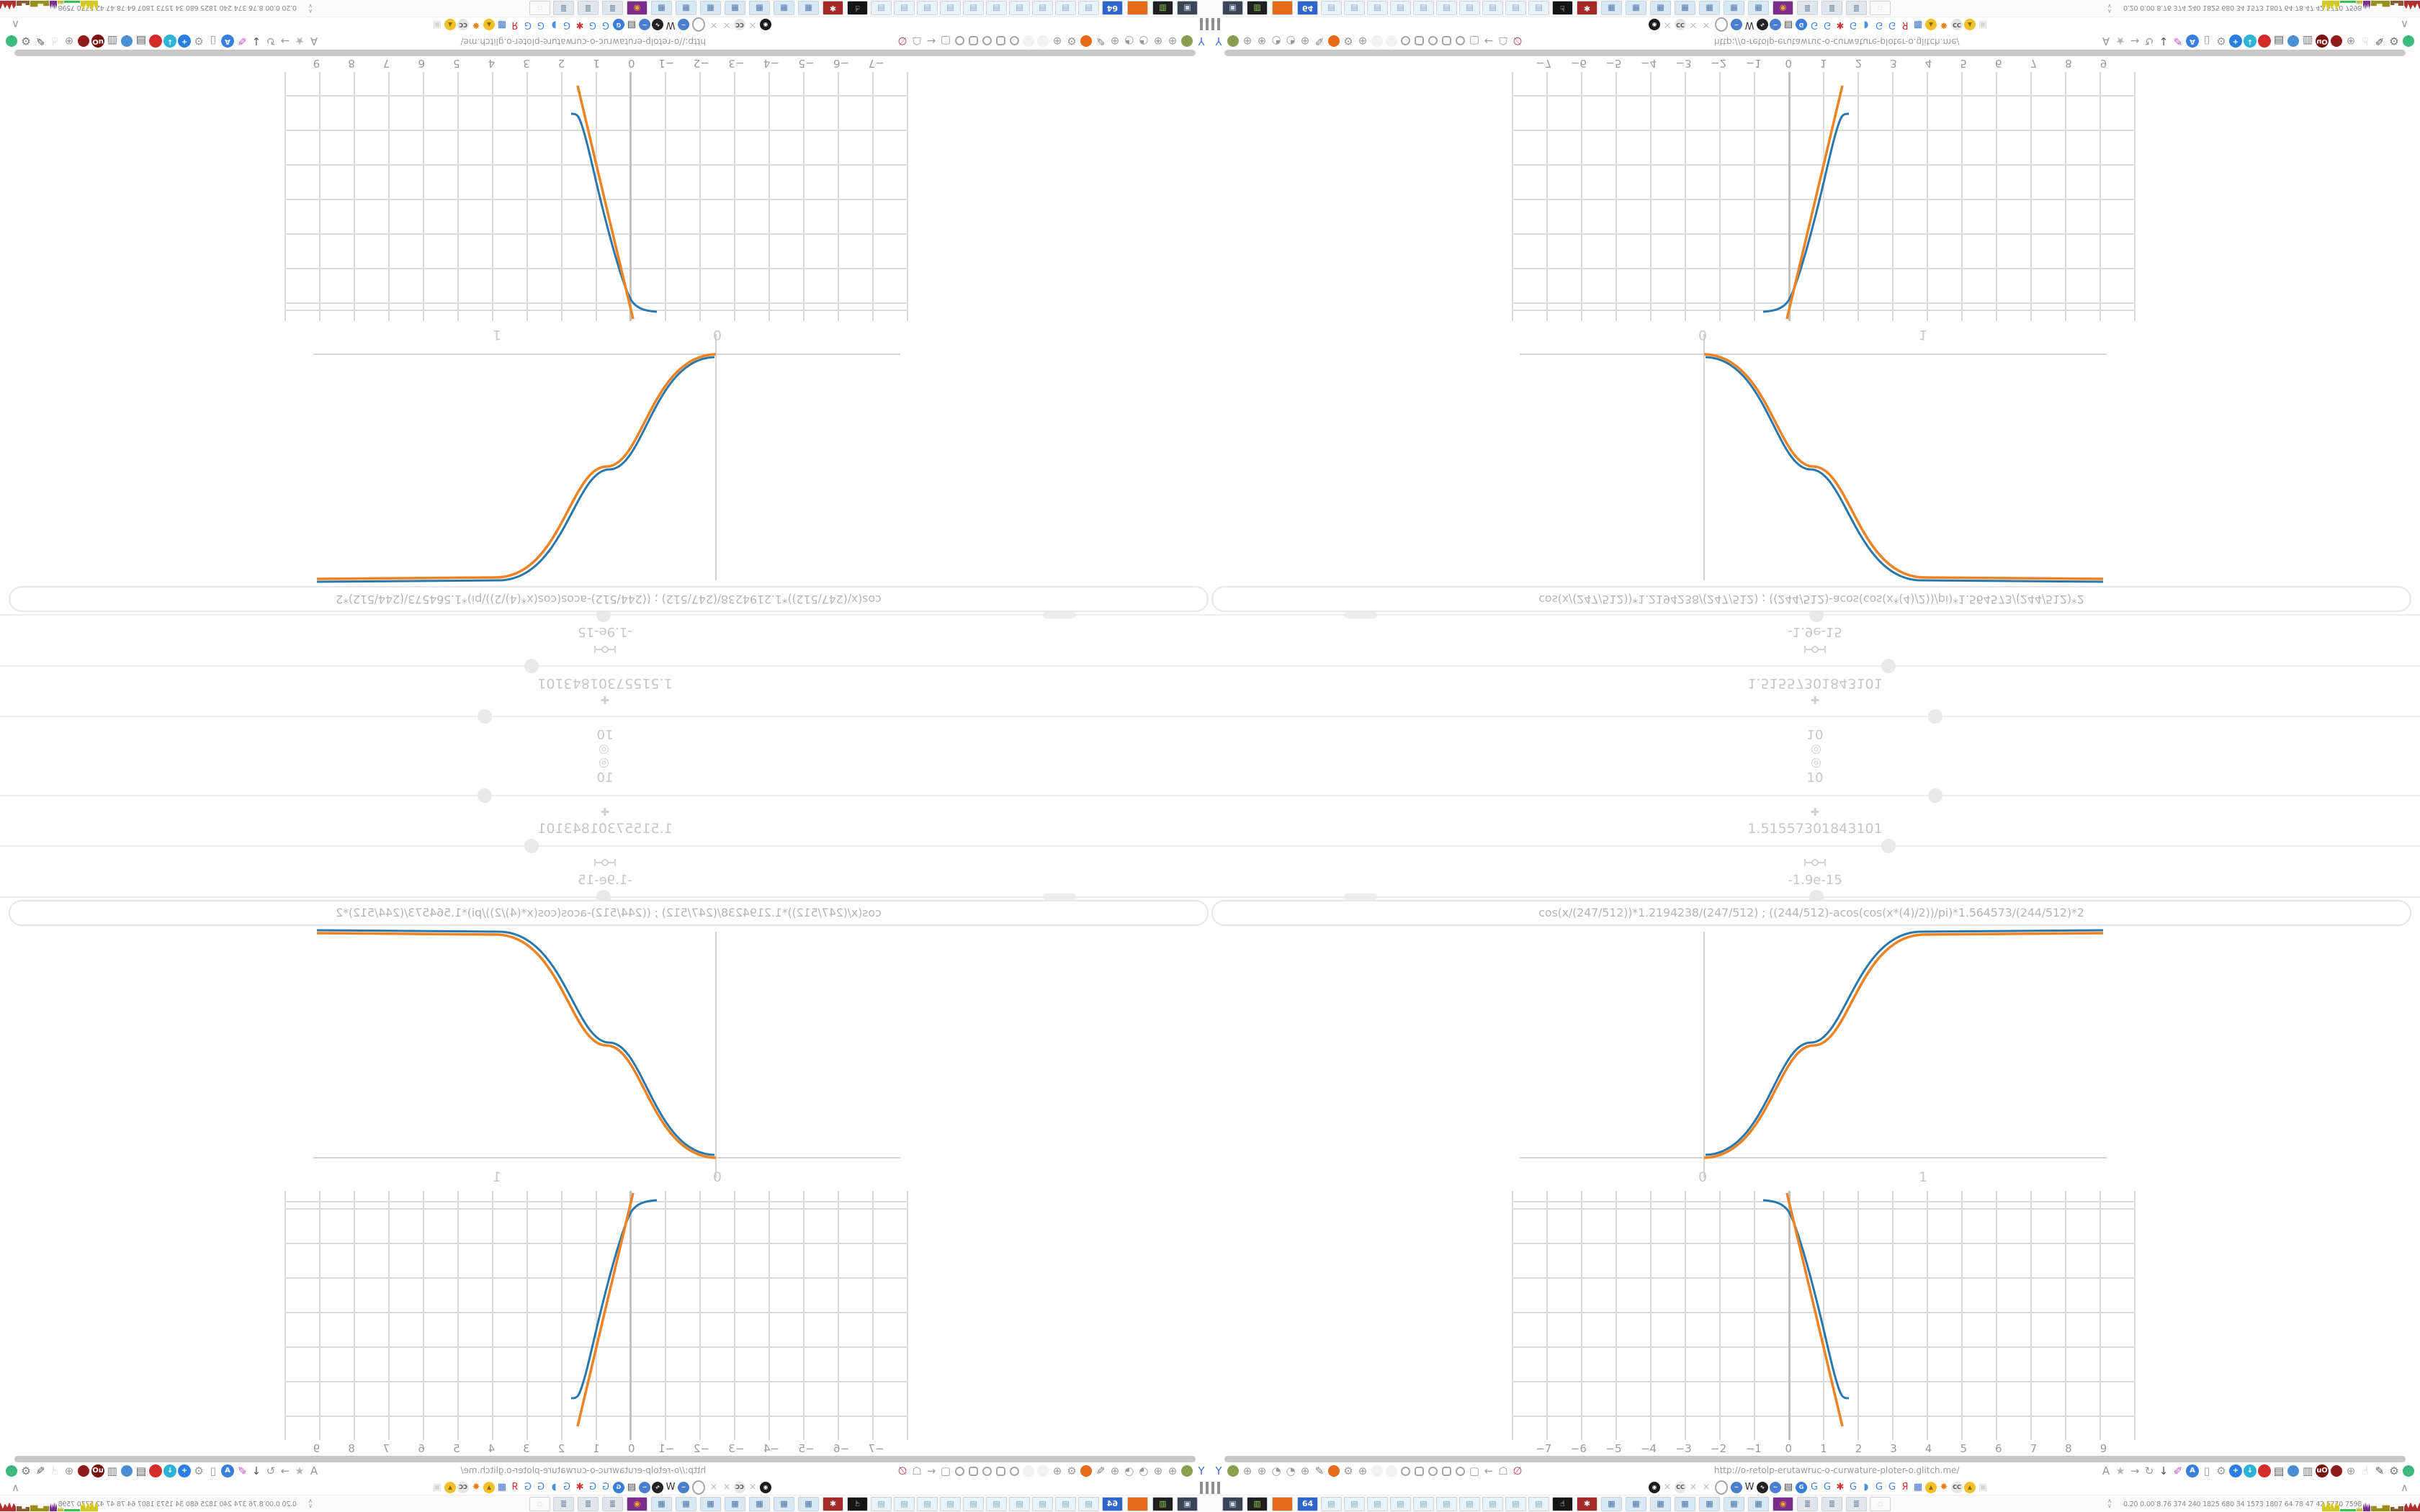 The image size is (2420, 1512). Describe the element at coordinates (902, 1470) in the screenshot. I see `lock-disabled-icon: ∅` at that location.